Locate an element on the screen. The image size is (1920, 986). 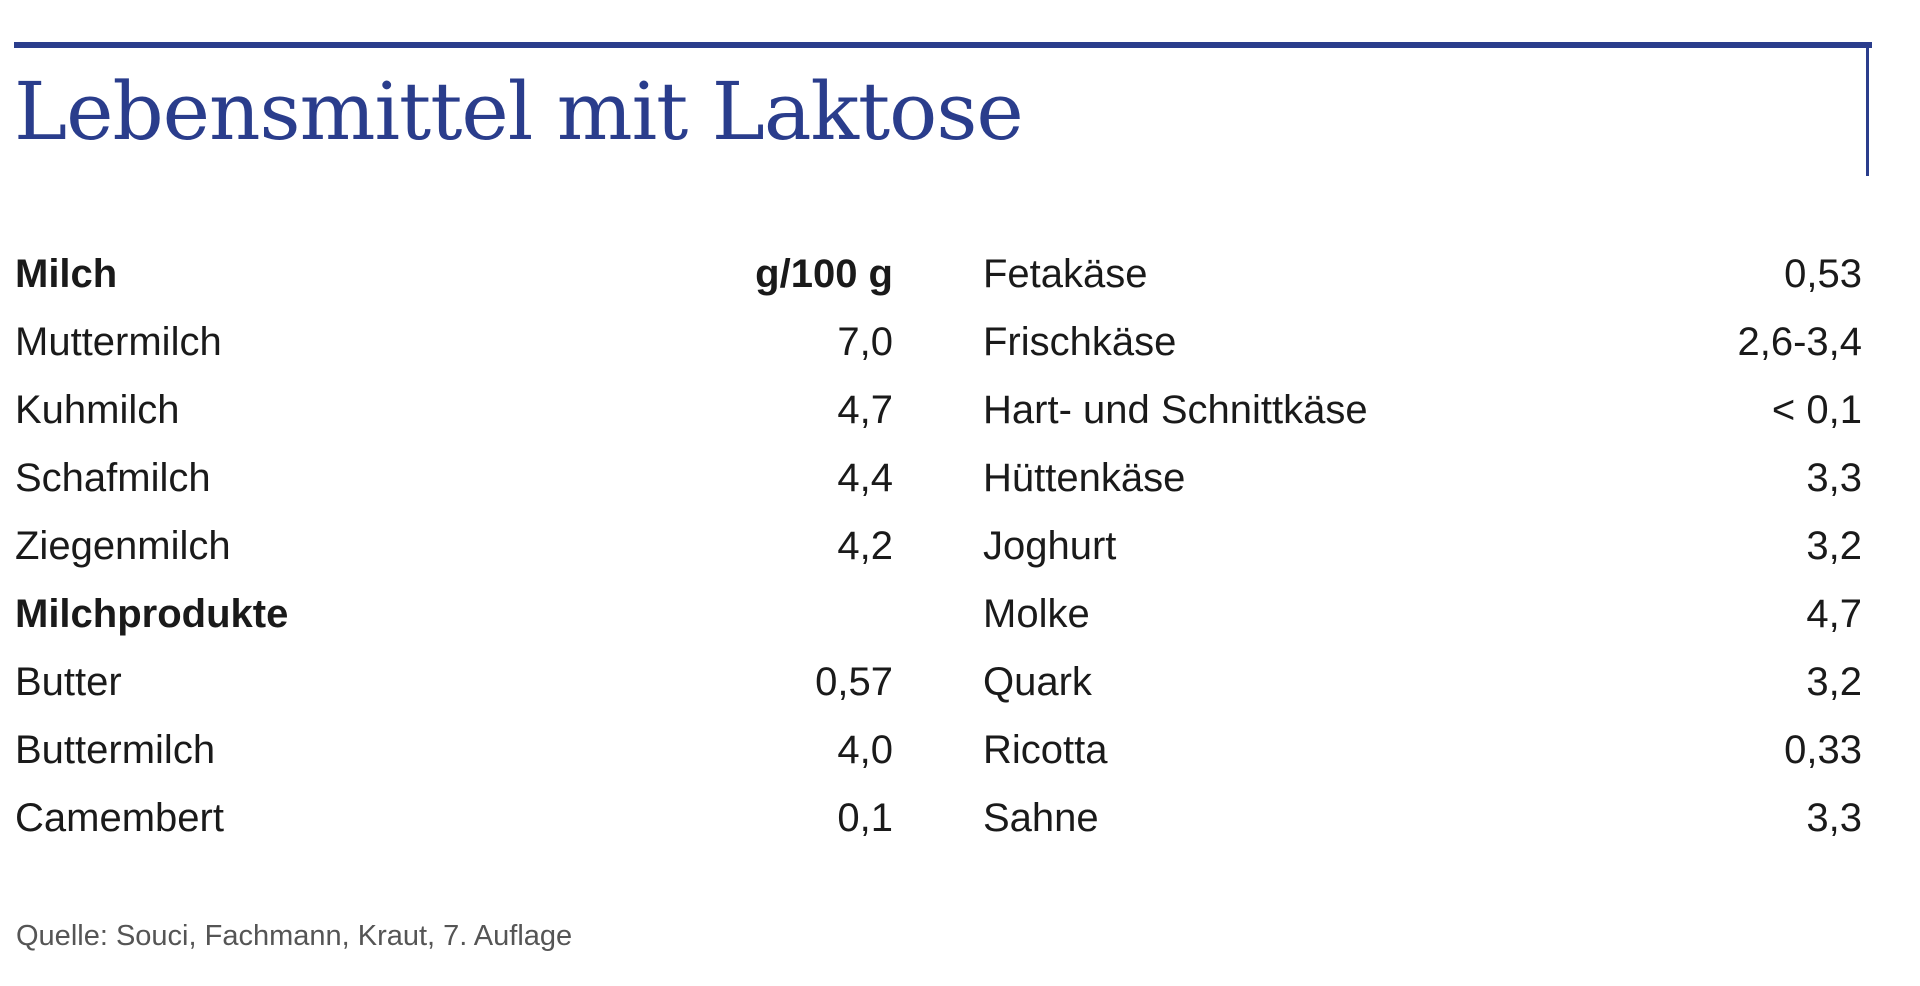
food-name: Schafmilch is located at coordinates (113, 478).